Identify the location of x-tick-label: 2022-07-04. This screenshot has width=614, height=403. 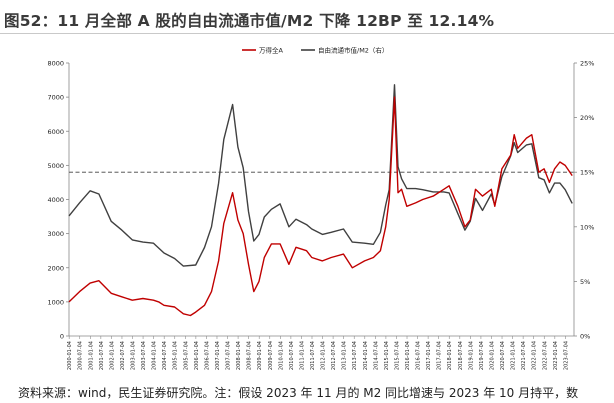
(545, 355).